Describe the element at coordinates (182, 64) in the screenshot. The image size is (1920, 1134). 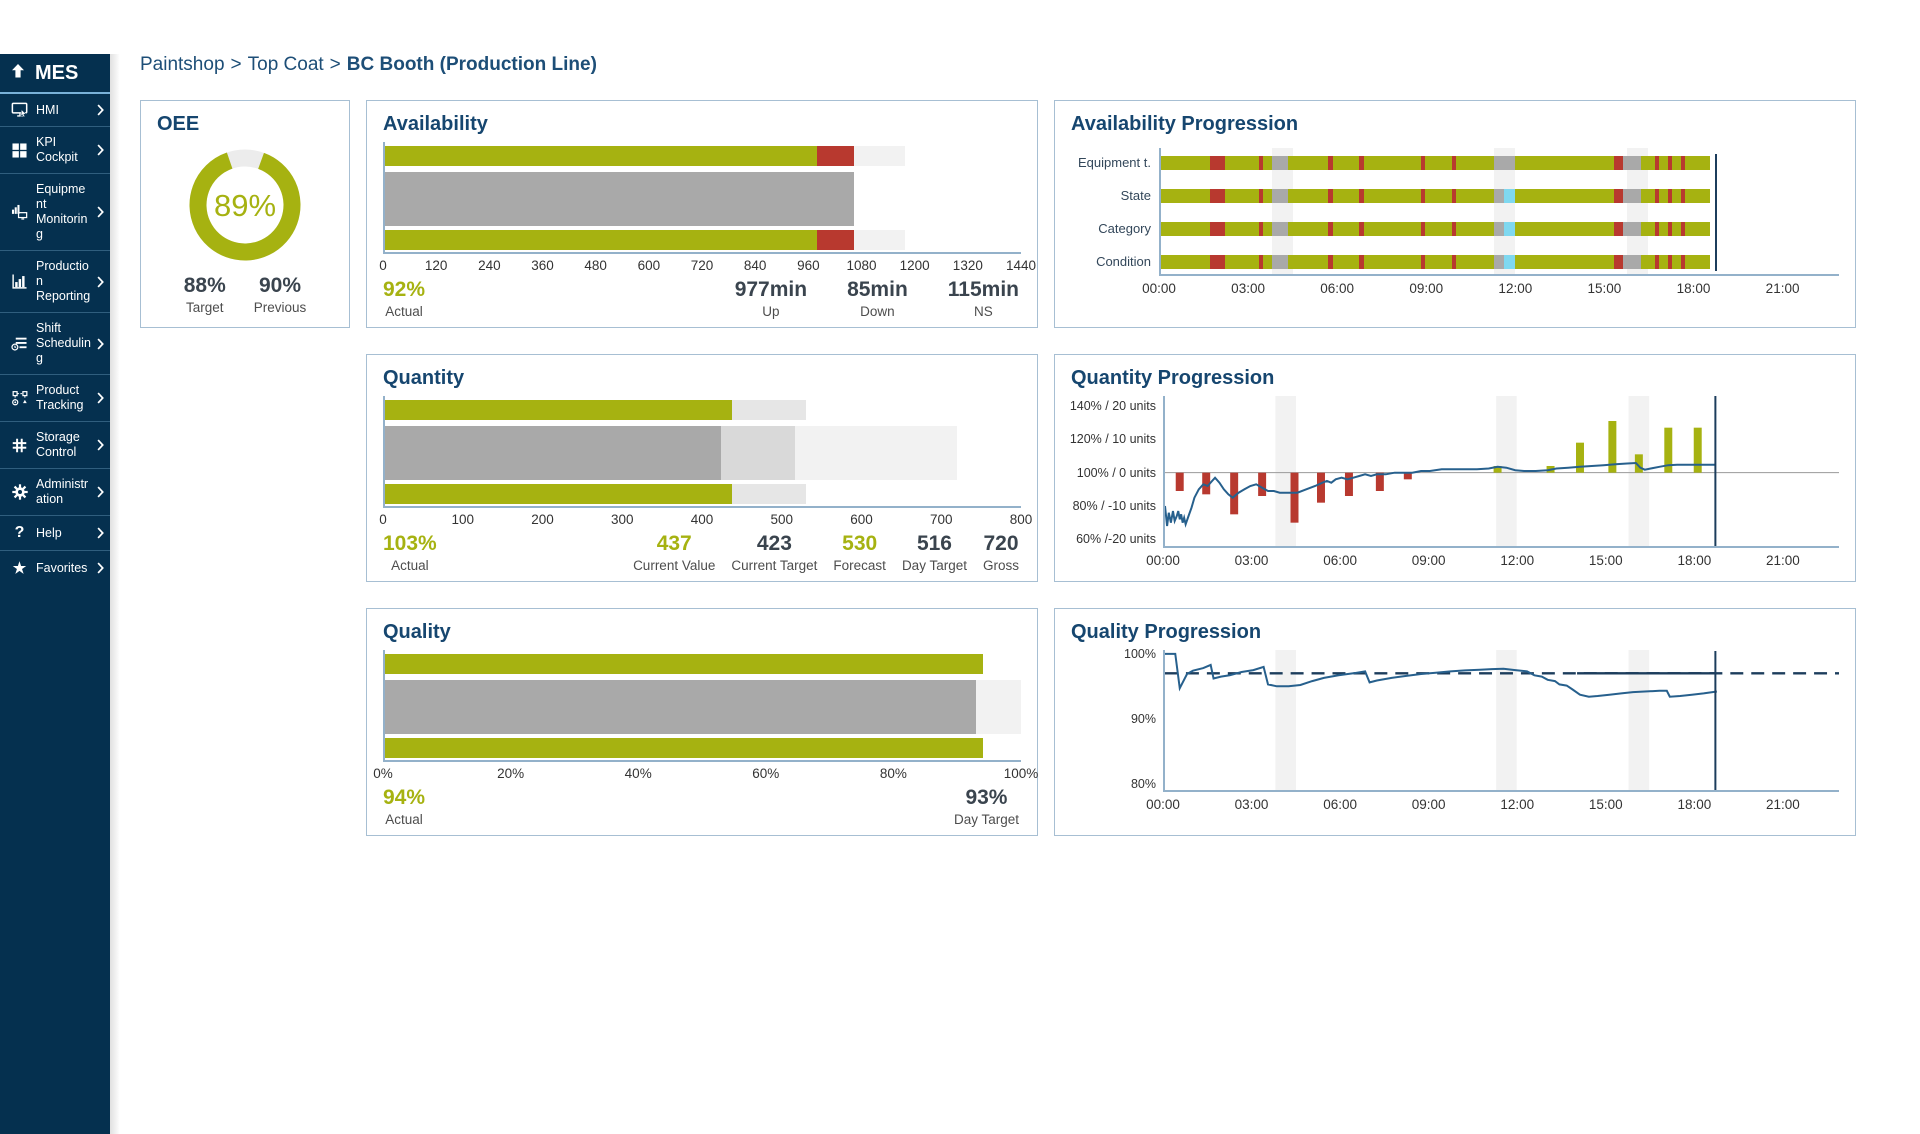
I see `breadcrumb-link: Paintshop` at that location.